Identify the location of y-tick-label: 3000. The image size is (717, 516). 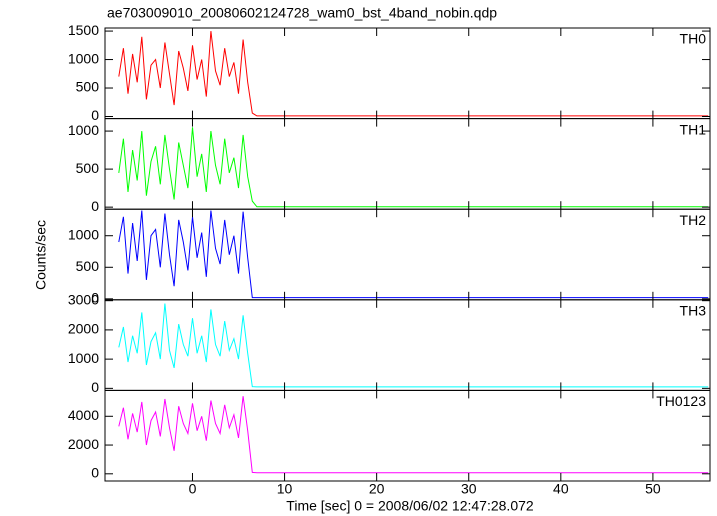
(83, 299).